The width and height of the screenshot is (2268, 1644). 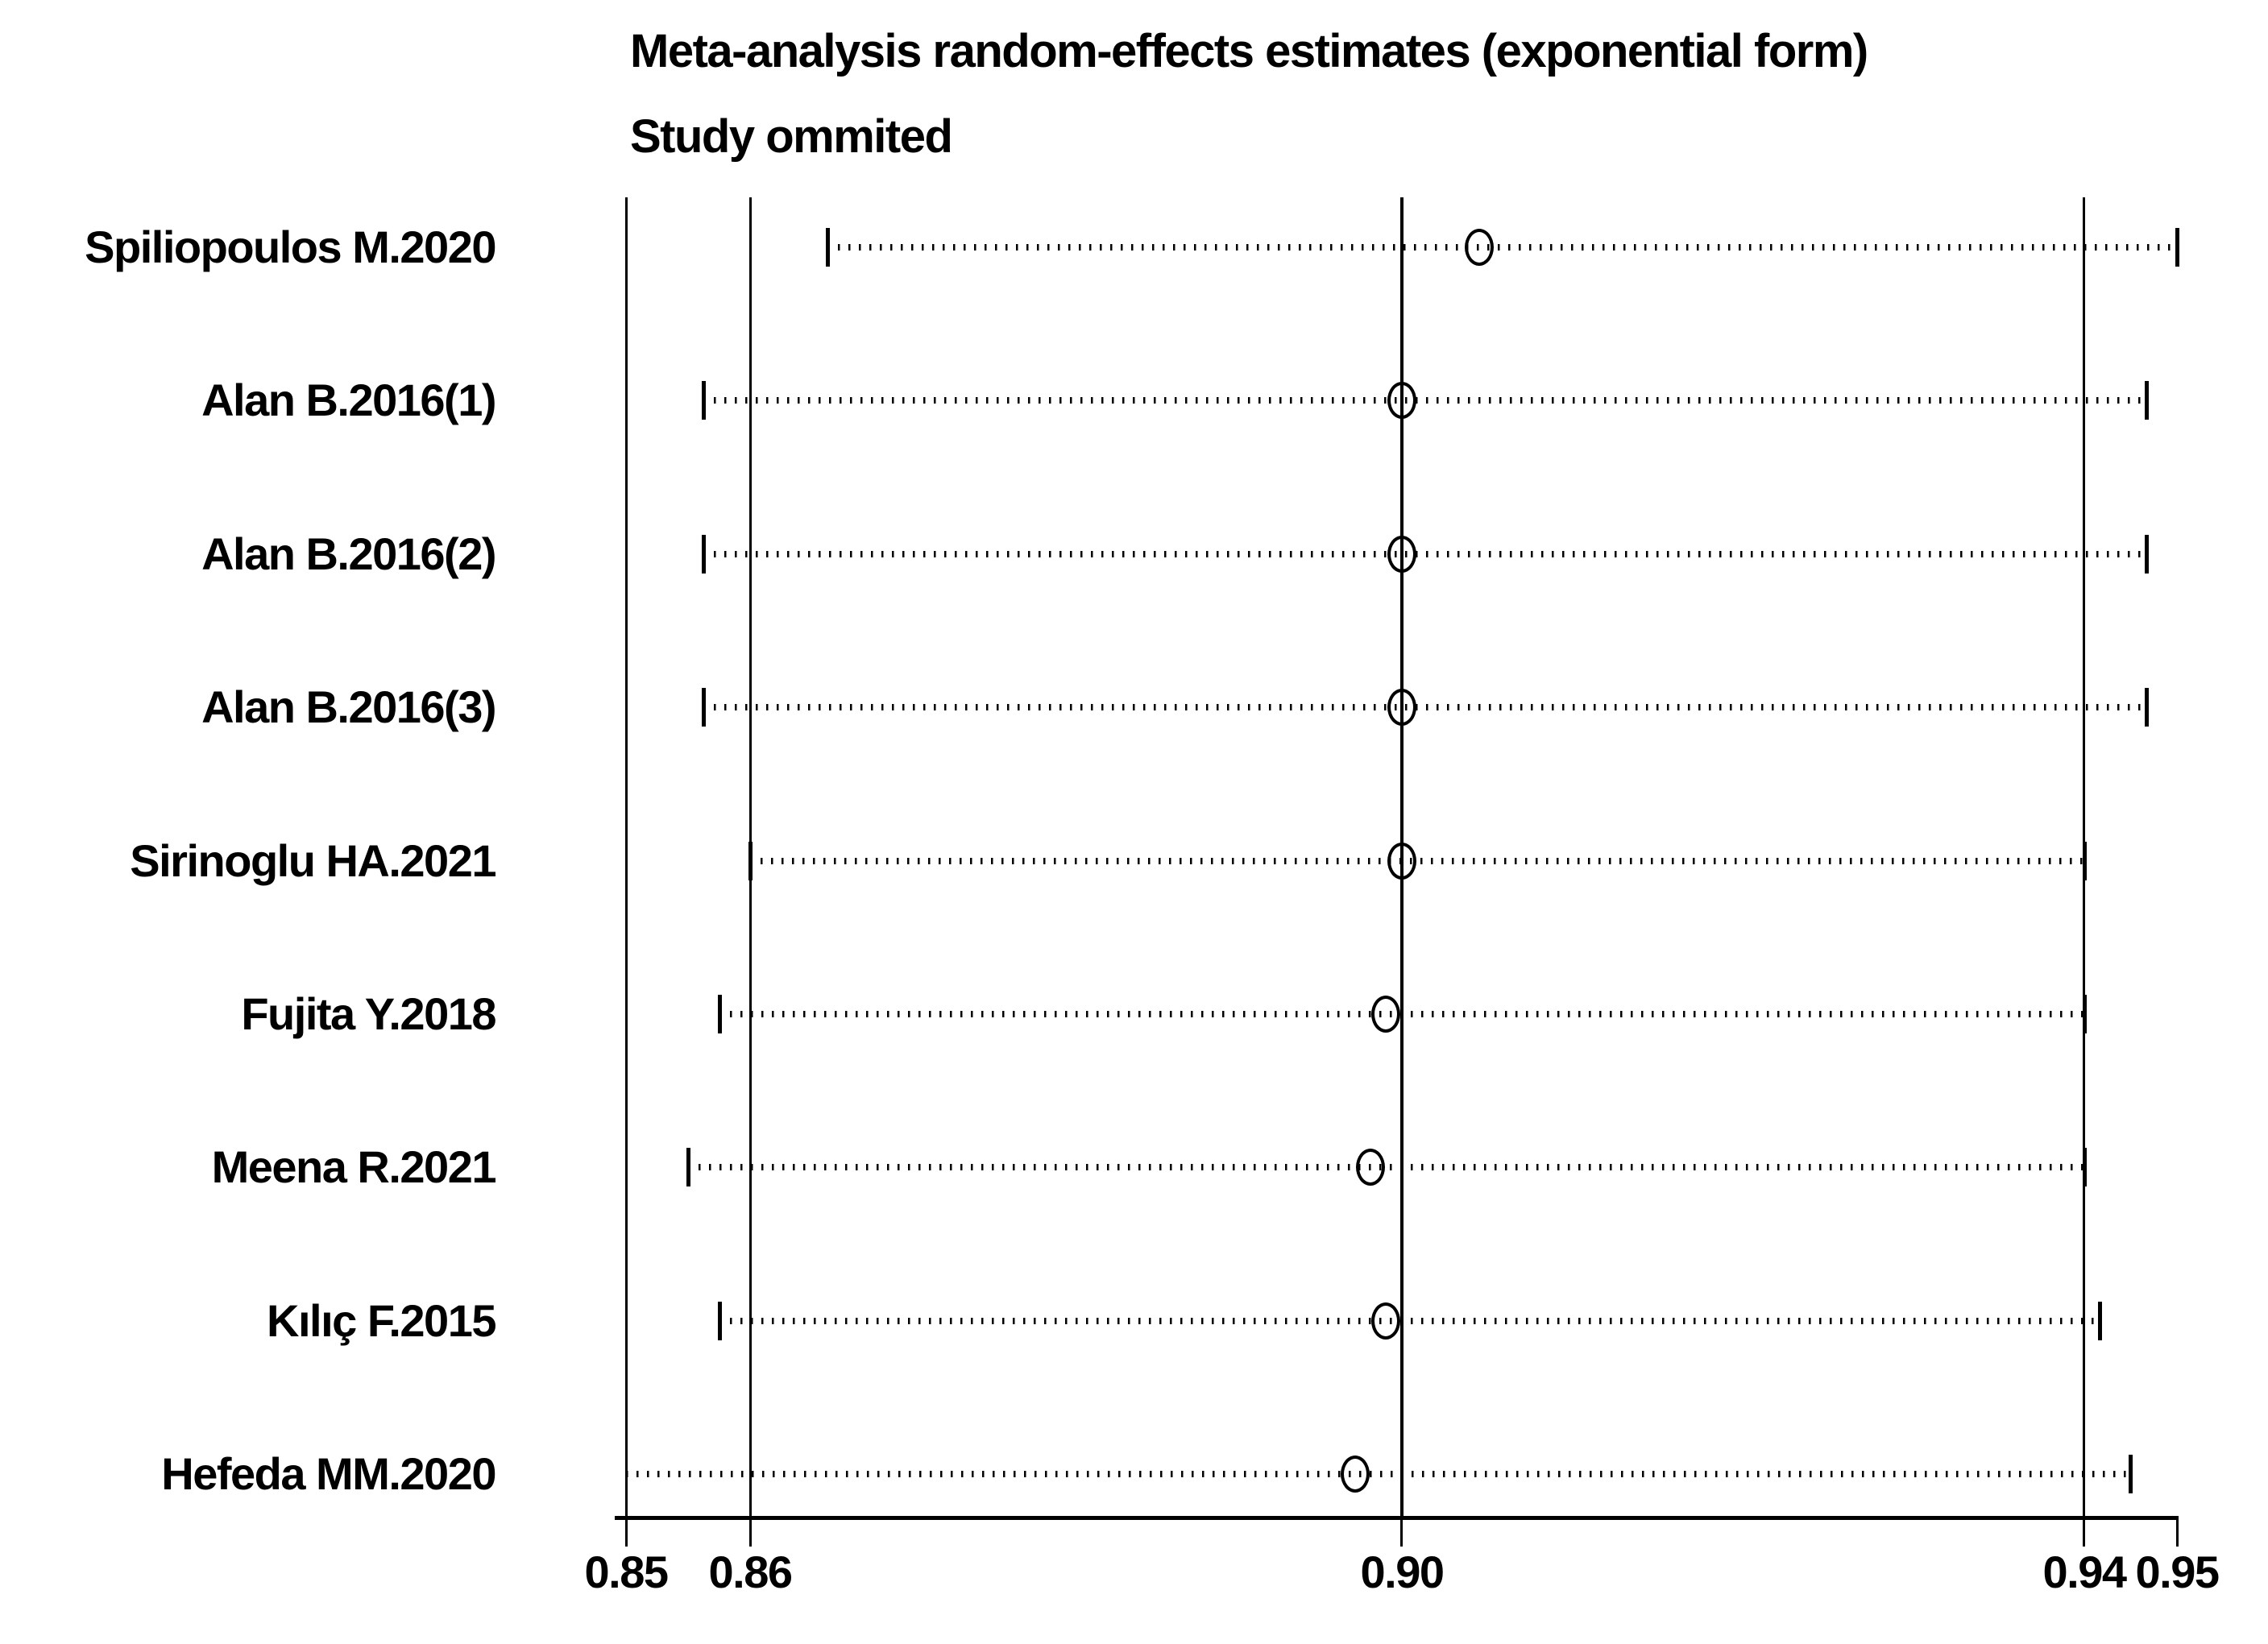 I want to click on axis-tick-label: 0.95, so click(x=2177, y=1572).